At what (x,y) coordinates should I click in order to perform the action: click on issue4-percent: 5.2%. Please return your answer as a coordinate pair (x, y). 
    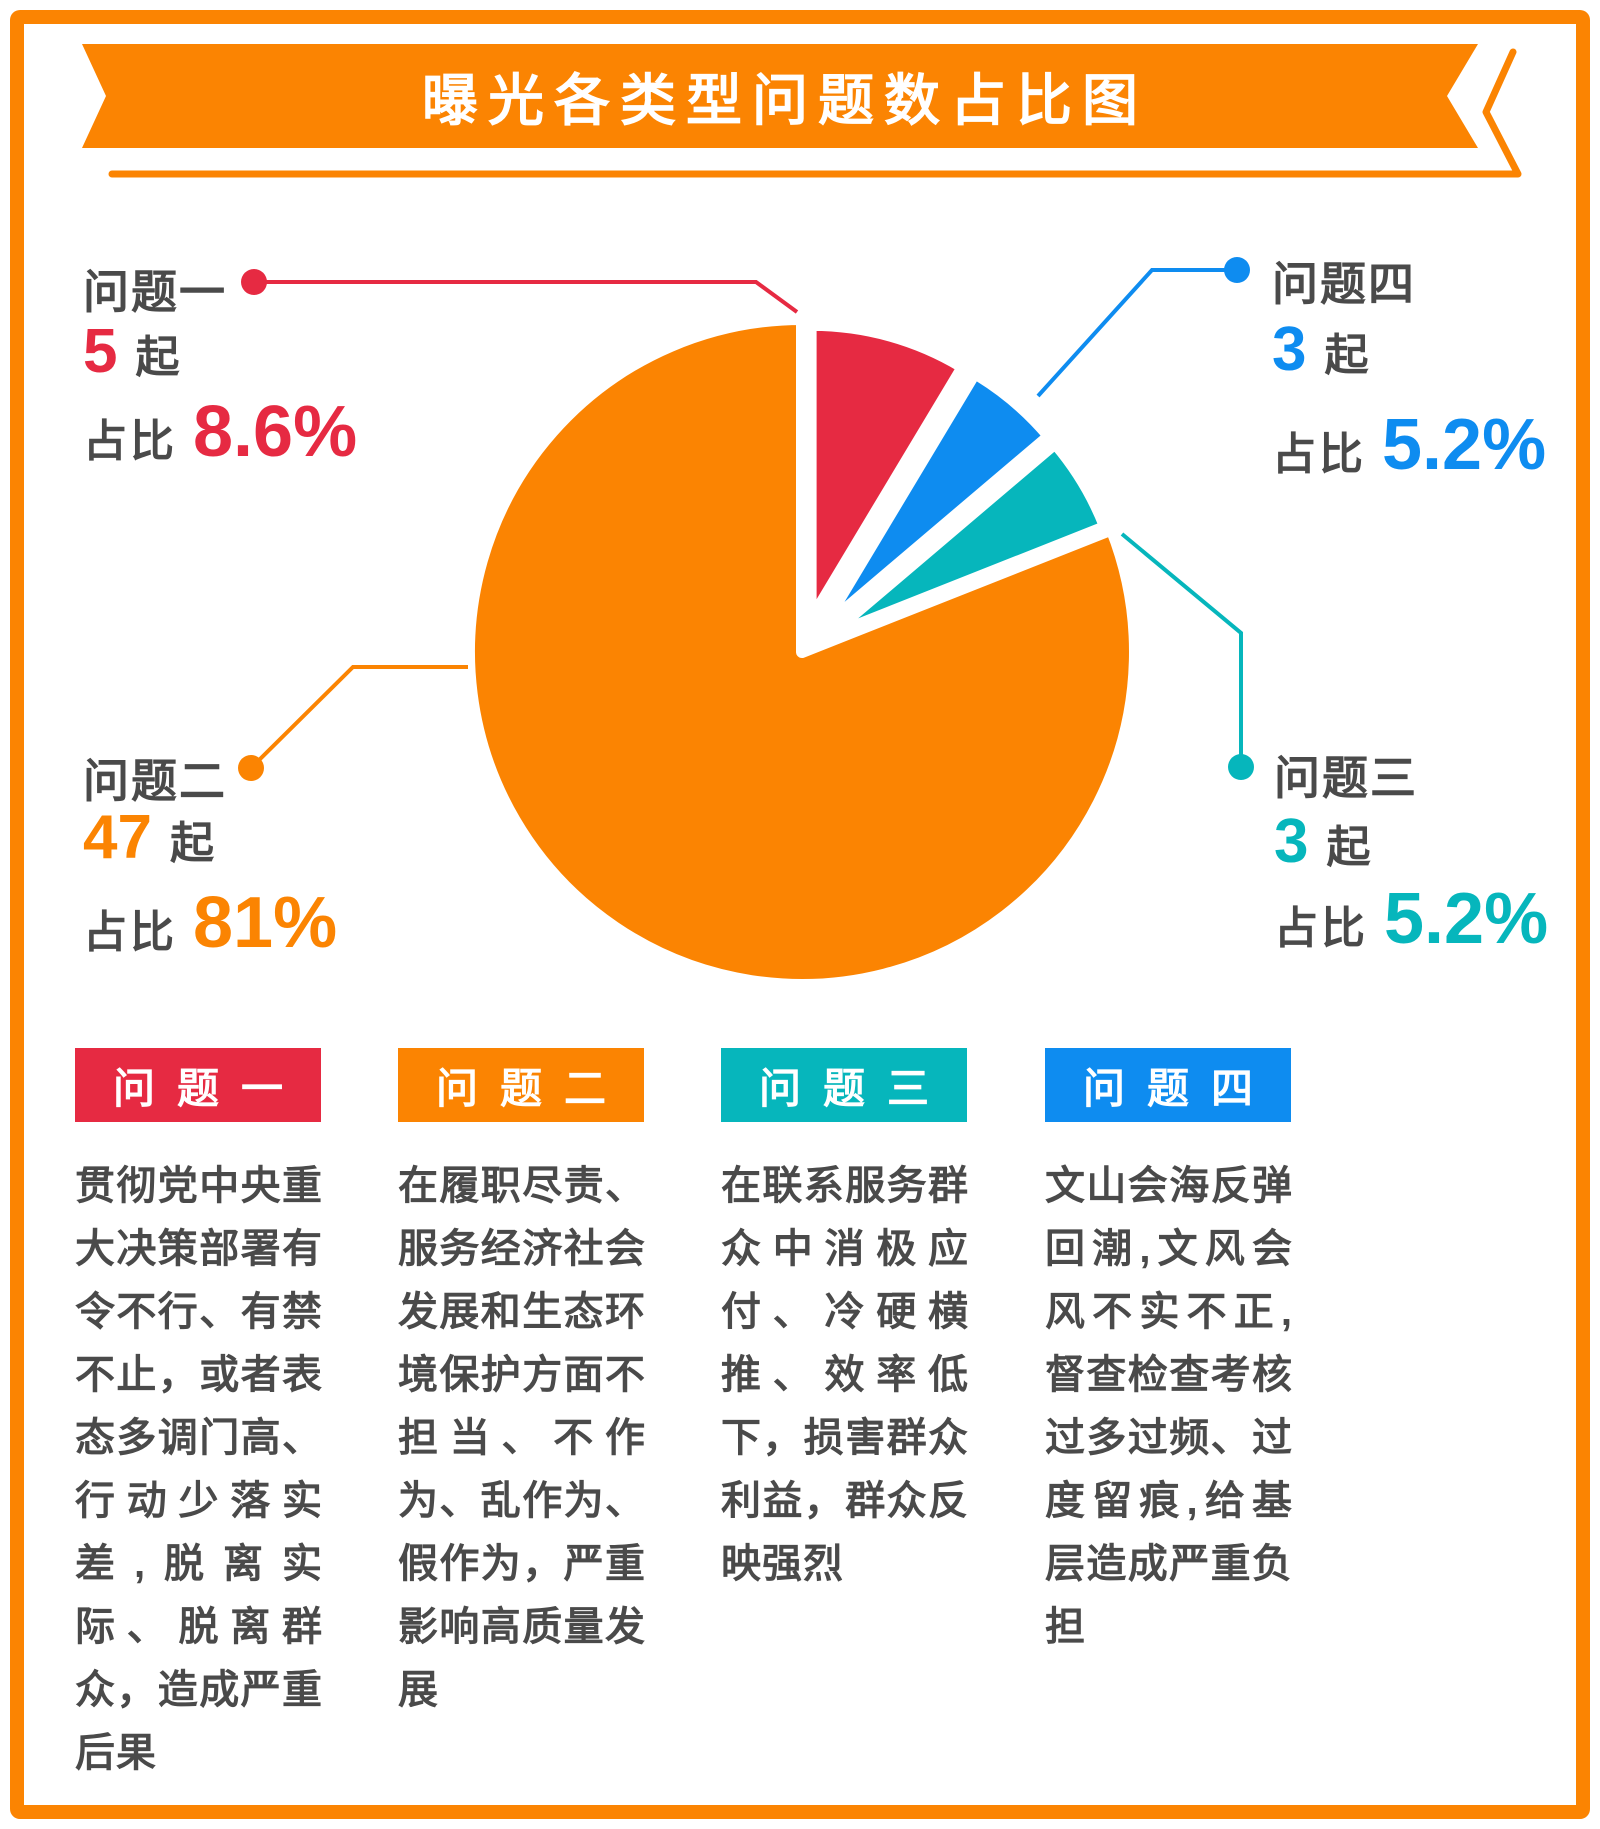
    Looking at the image, I should click on (1464, 445).